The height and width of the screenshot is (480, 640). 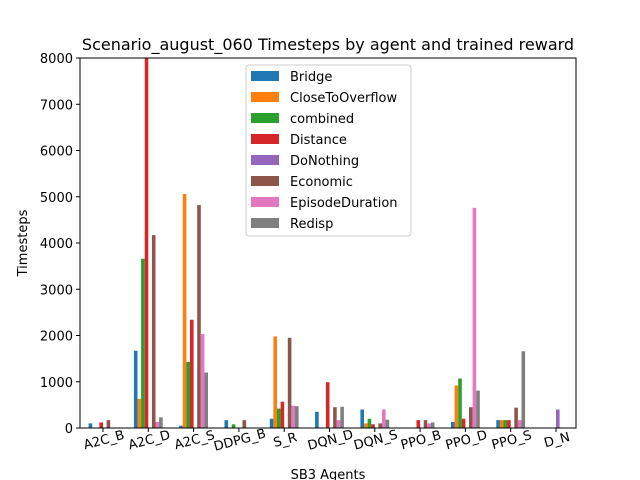 I want to click on bar-distance-ppo_s, so click(x=509, y=424).